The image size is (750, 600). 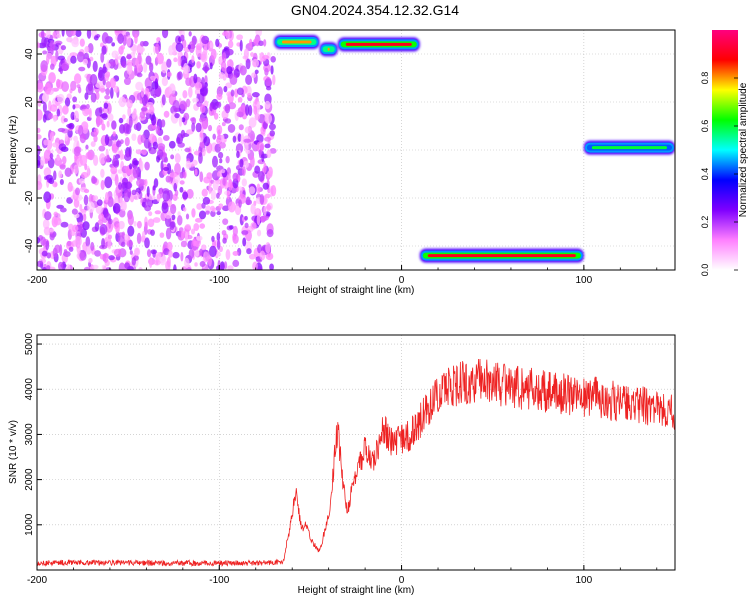 What do you see at coordinates (13, 150) in the screenshot?
I see `spectrogram-y-label: Frequency (Hz)` at bounding box center [13, 150].